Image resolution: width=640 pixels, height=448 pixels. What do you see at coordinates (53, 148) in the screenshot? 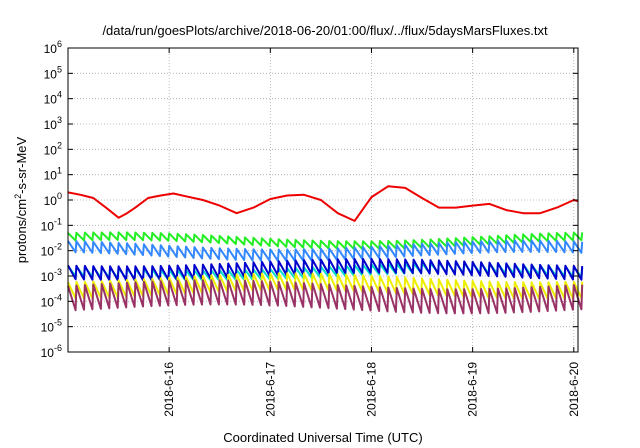
I see `y-tick-label: 10²` at bounding box center [53, 148].